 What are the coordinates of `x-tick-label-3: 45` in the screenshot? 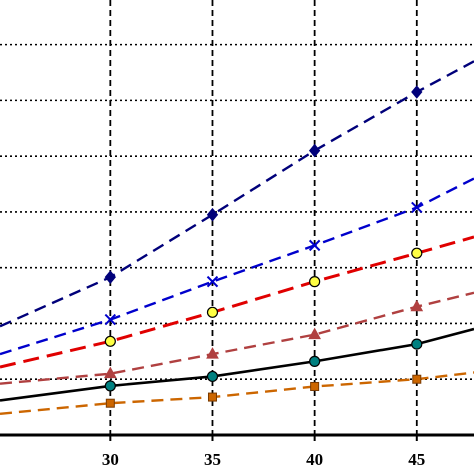 It's located at (416, 459).